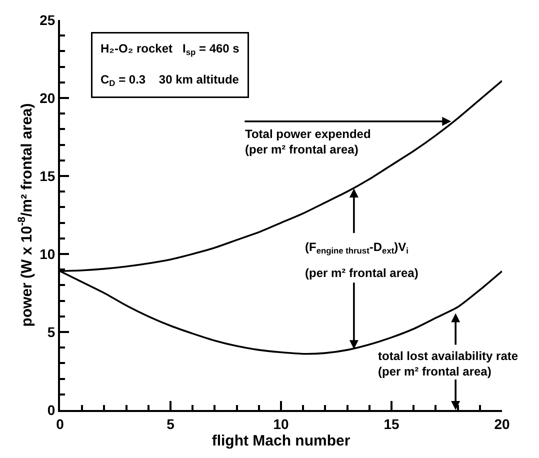 The image size is (539, 458). I want to click on y-tick-label: 10, so click(48, 254).